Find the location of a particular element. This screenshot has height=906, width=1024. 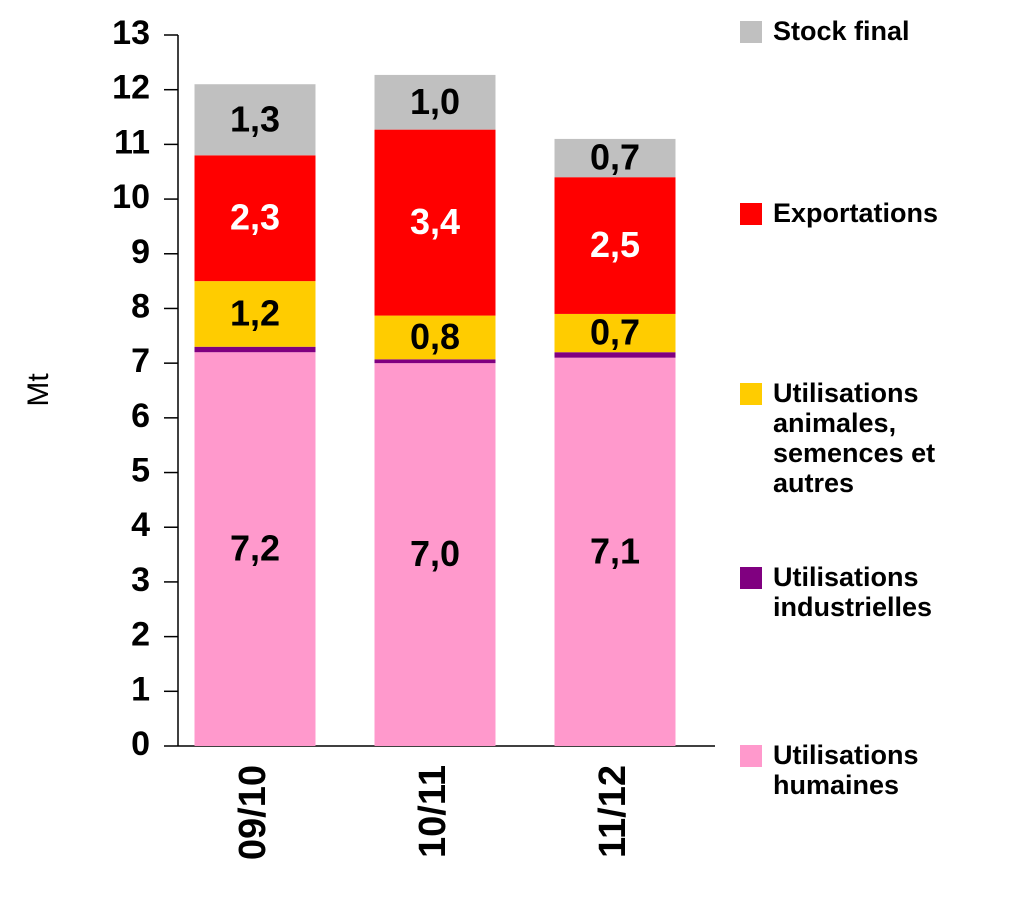

y-tick-label: 2 is located at coordinates (140, 635).